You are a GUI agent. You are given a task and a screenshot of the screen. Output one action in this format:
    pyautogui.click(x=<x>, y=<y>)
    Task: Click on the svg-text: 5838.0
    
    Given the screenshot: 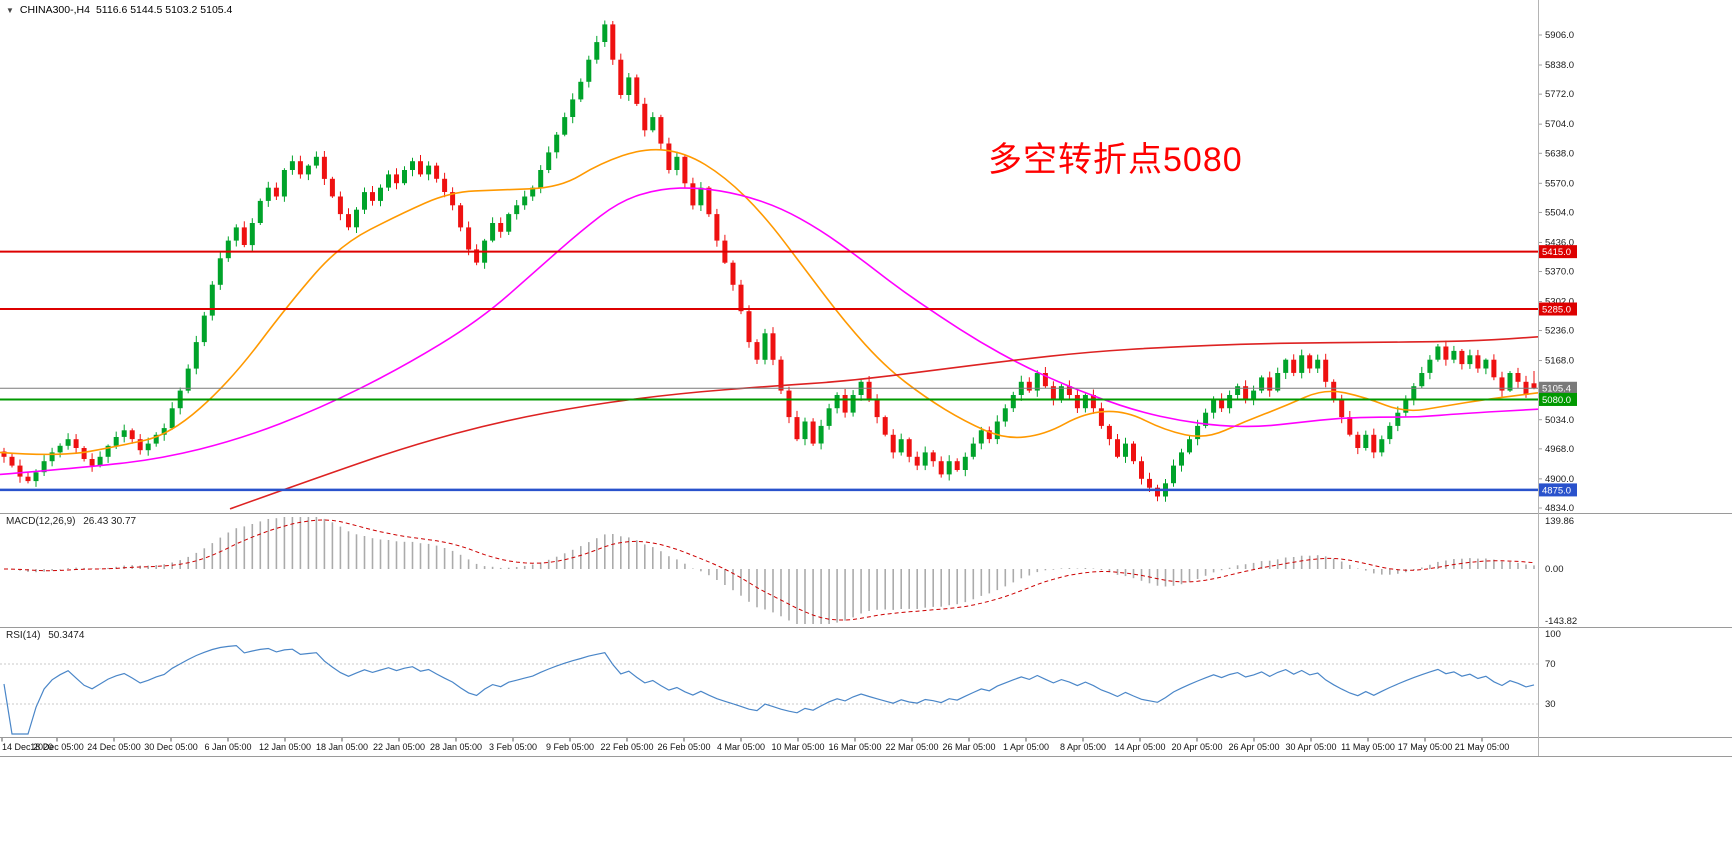 What is the action you would take?
    pyautogui.click(x=1559, y=65)
    